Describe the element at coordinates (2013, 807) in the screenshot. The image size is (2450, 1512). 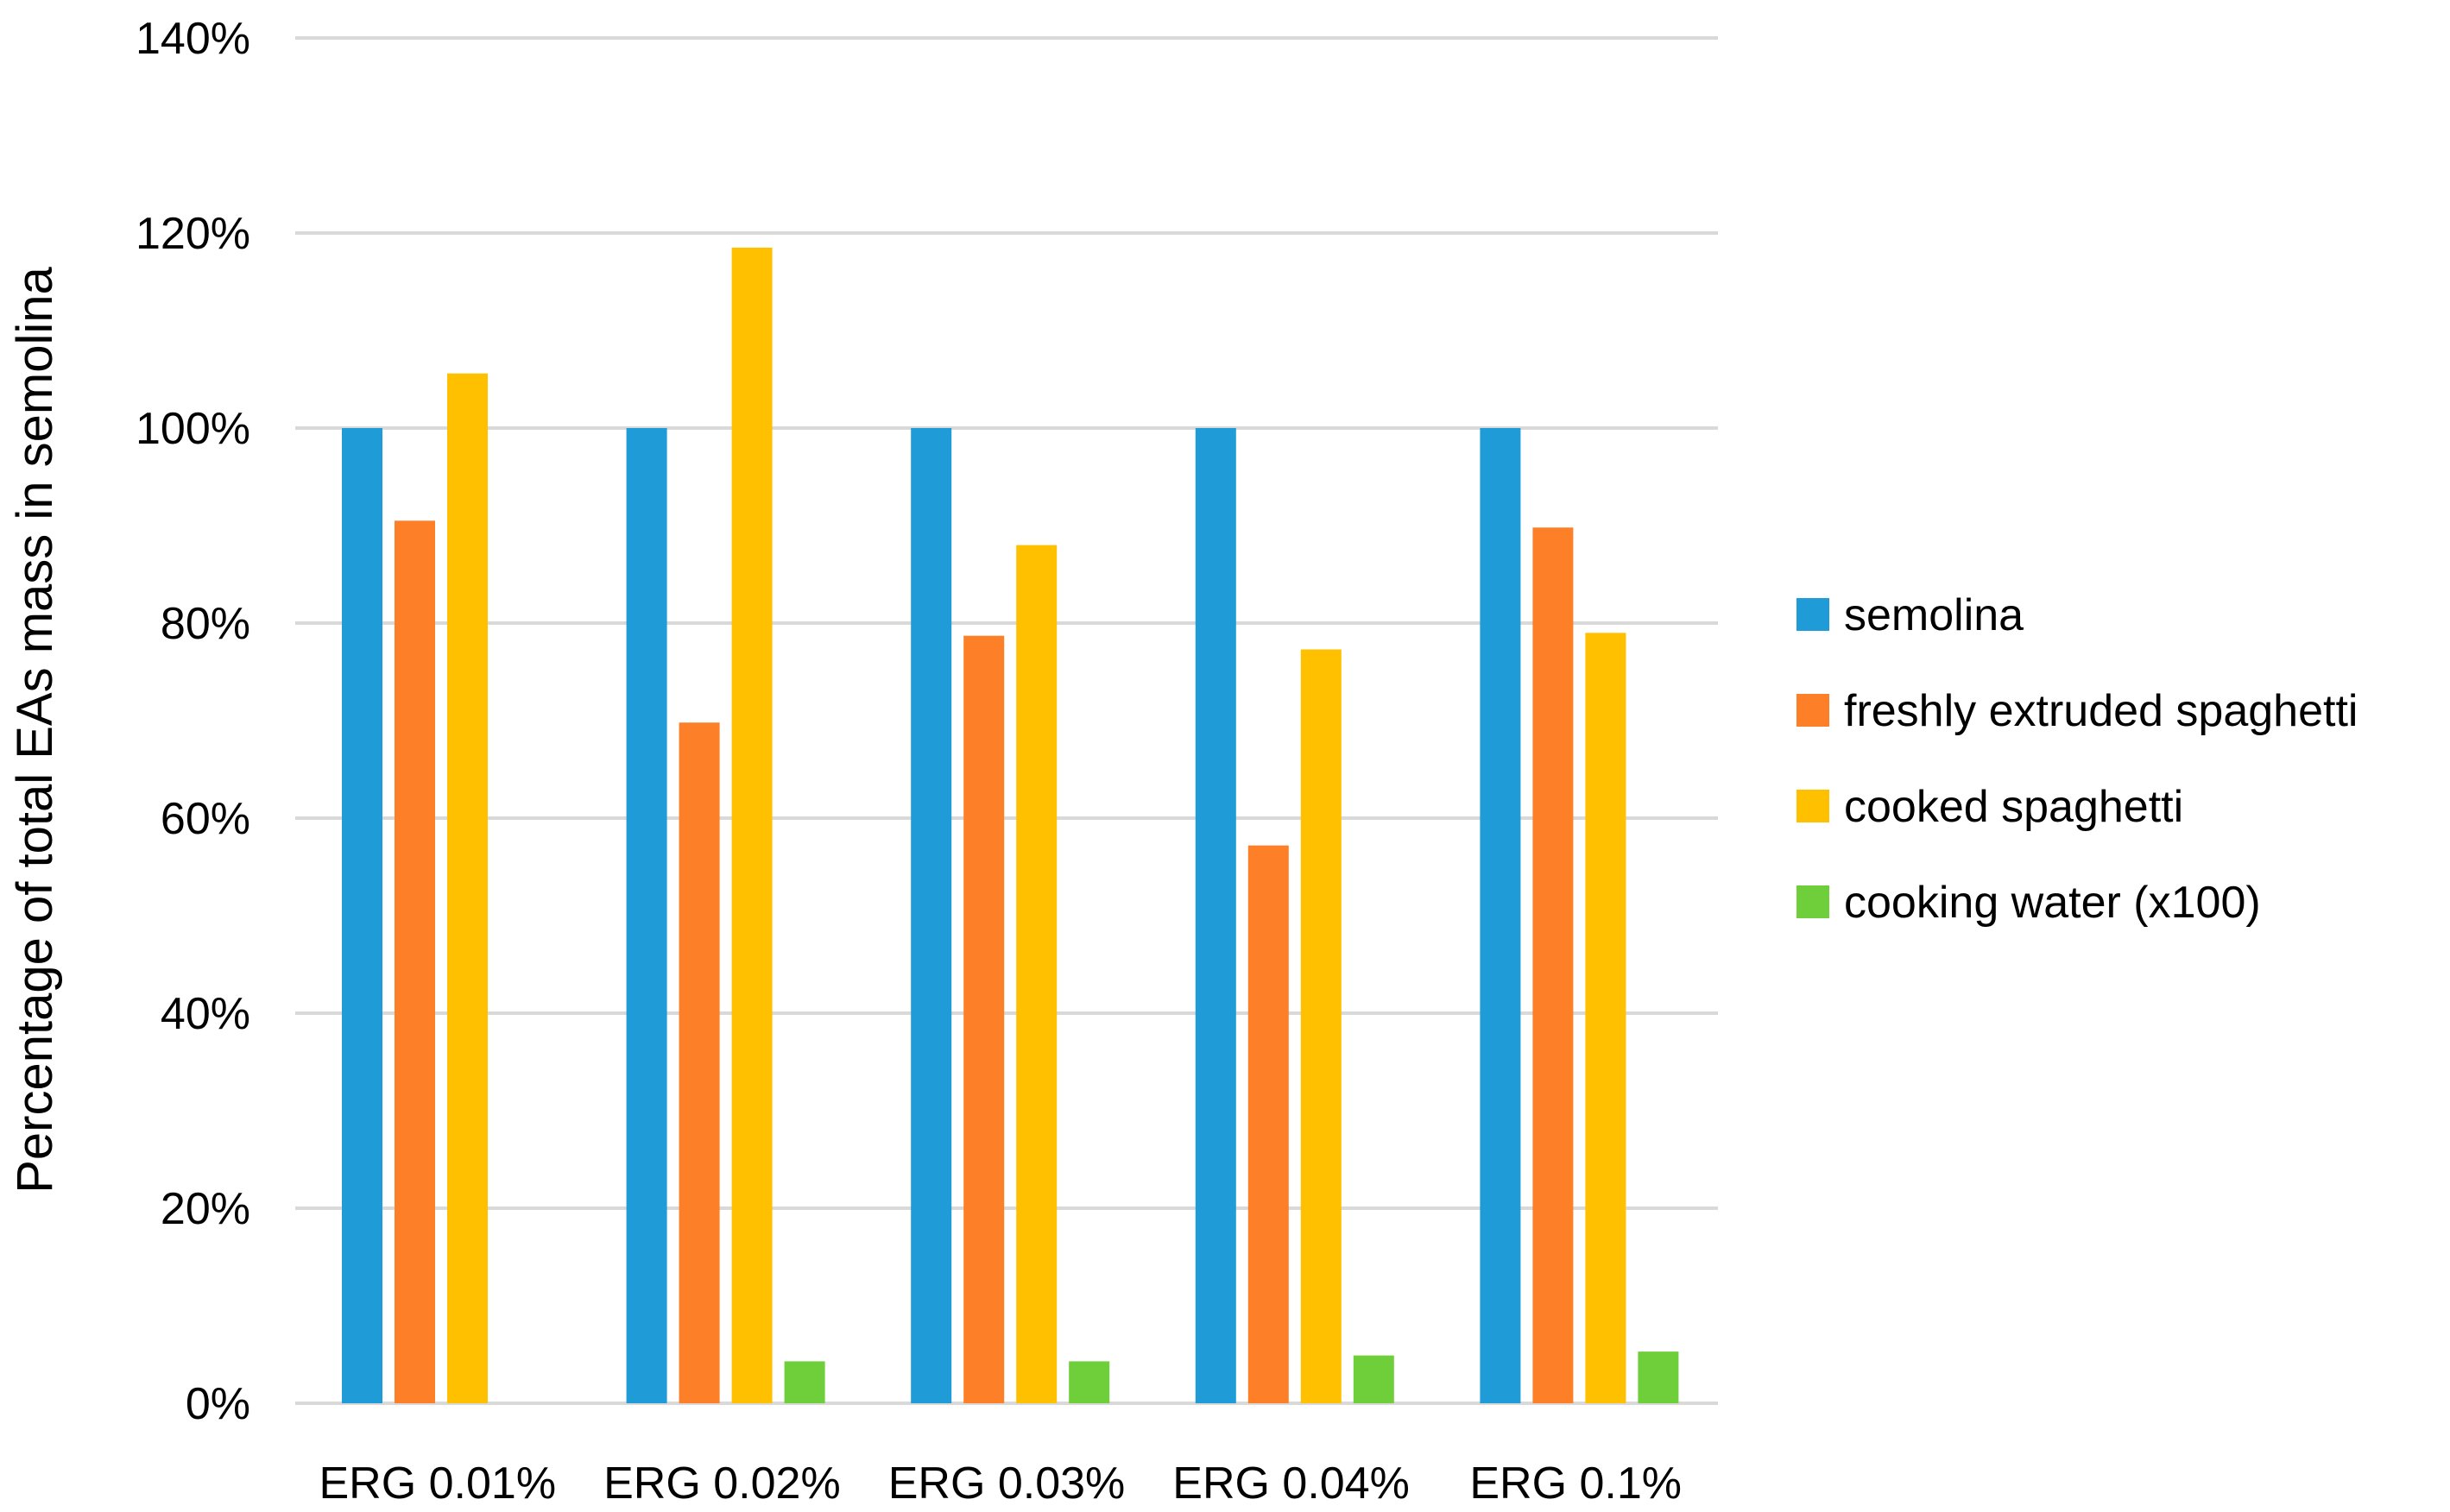
I see `legend-label: cooked spaghetti` at that location.